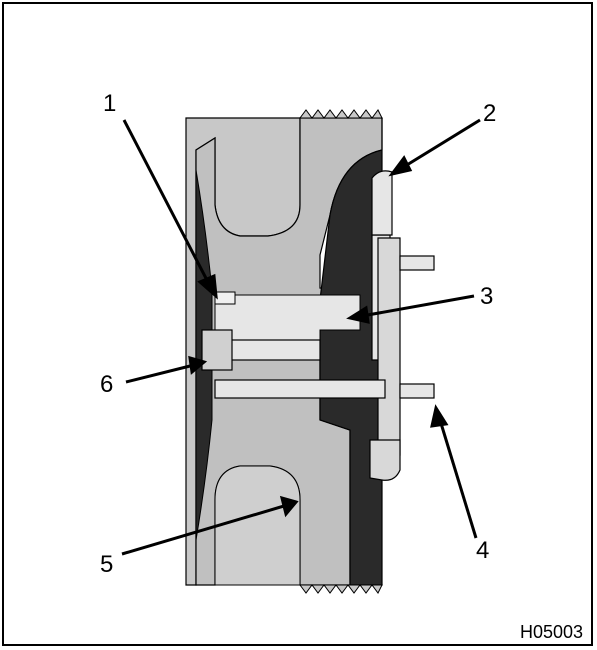 This screenshot has height=650, width=597. I want to click on callout-3: 3, so click(486, 296).